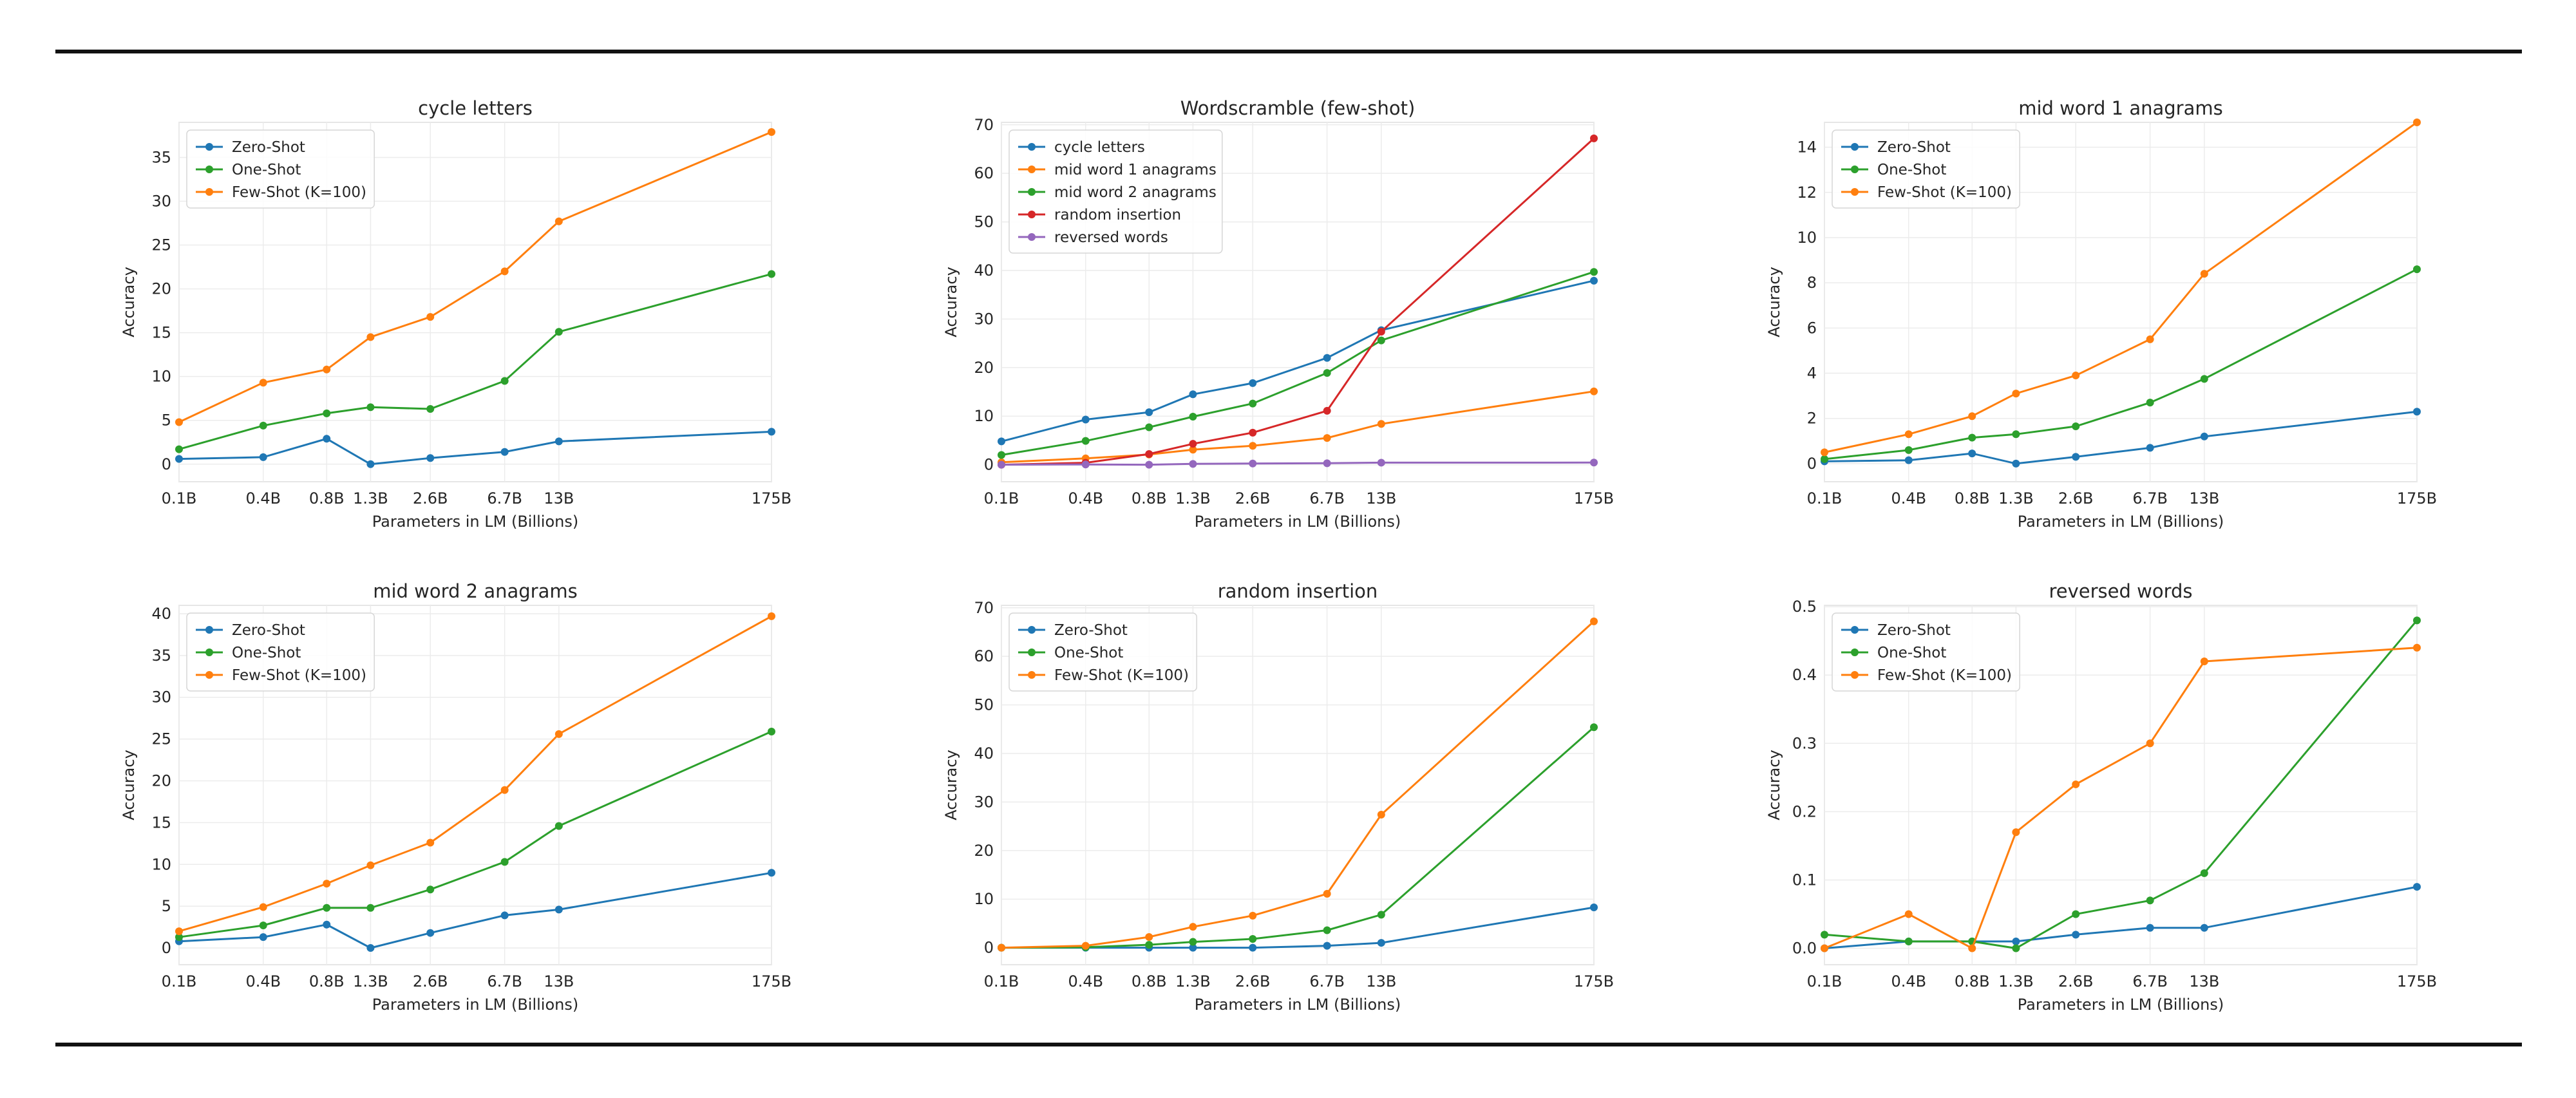  Describe the element at coordinates (269, 630) in the screenshot. I see `legend-label: Zero-Shot` at that location.